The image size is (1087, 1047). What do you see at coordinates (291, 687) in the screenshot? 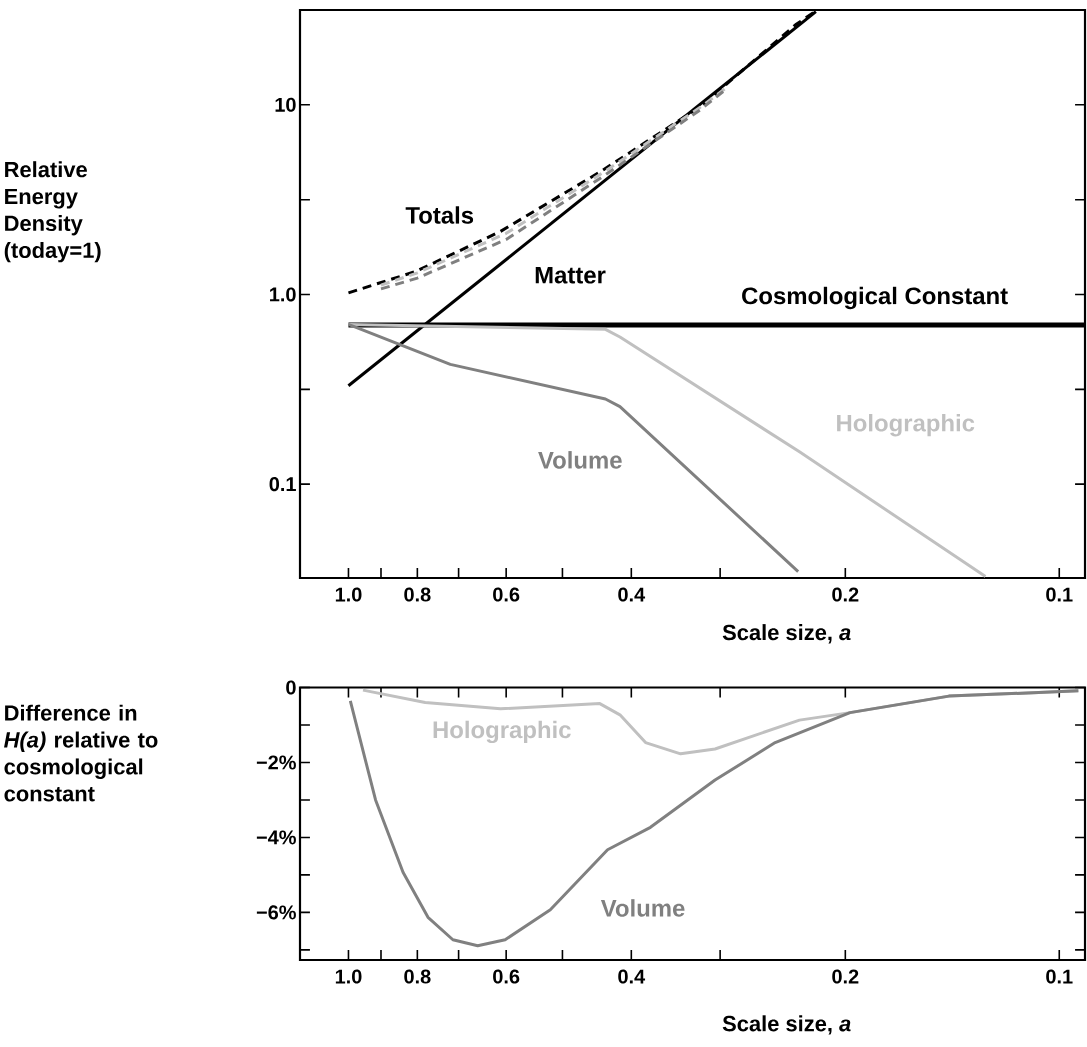
I see `y-tick-label: 0` at bounding box center [291, 687].